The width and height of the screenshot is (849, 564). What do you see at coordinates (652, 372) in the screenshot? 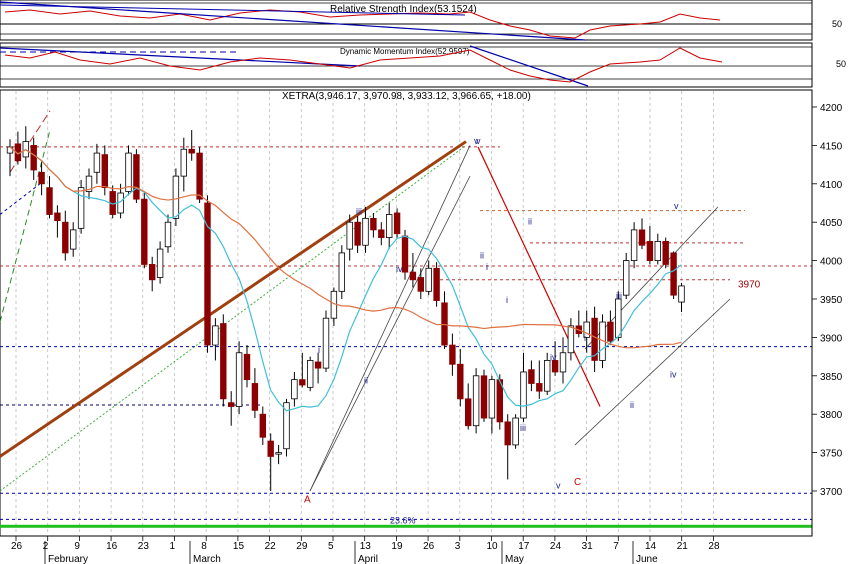
I see `rising-channel-low` at bounding box center [652, 372].